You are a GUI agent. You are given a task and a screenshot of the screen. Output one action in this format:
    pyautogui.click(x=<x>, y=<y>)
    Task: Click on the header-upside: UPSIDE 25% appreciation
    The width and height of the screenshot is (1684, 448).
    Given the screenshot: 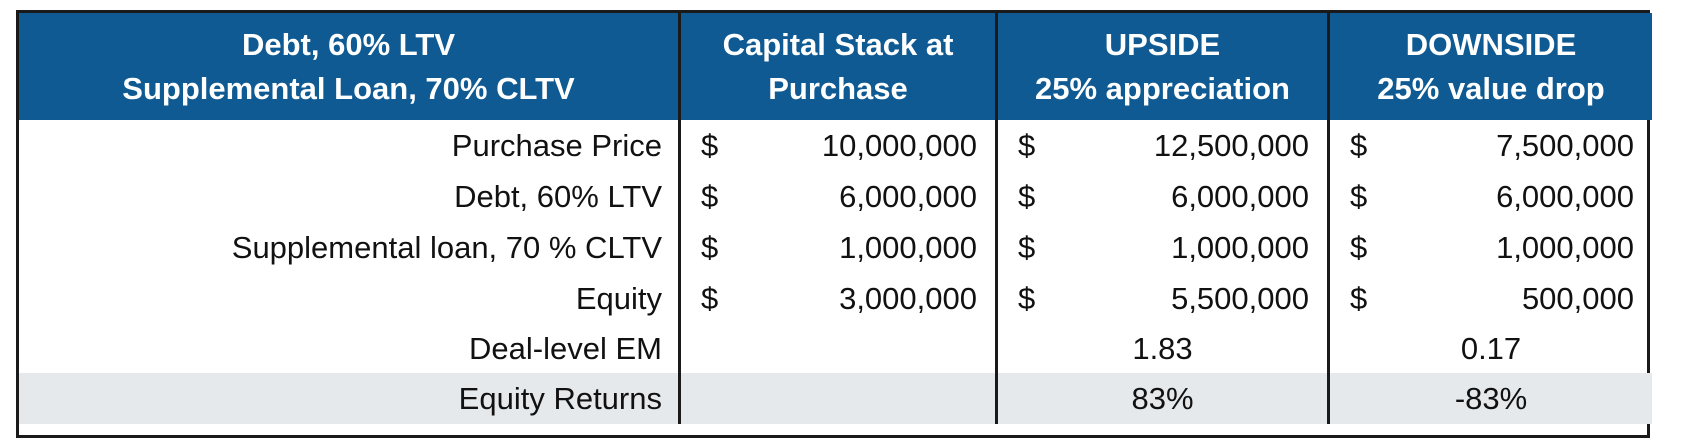 What is the action you would take?
    pyautogui.click(x=1161, y=66)
    